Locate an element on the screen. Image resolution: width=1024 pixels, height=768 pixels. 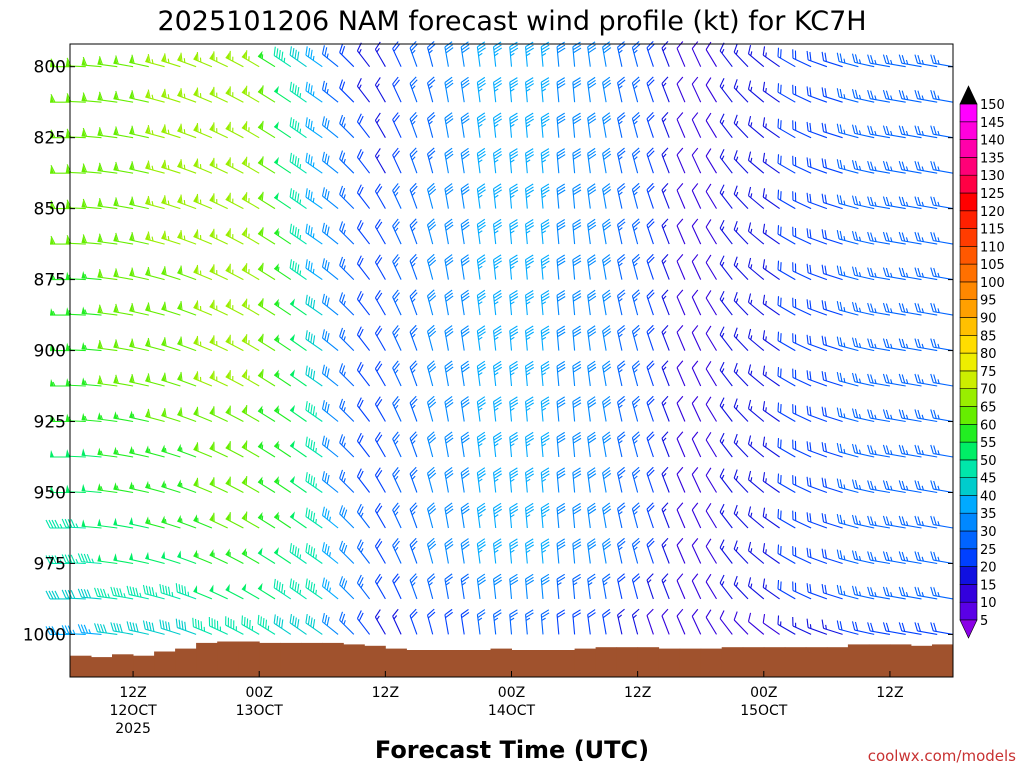
credit-text: coolwx.com/models is located at coordinates (942, 756).